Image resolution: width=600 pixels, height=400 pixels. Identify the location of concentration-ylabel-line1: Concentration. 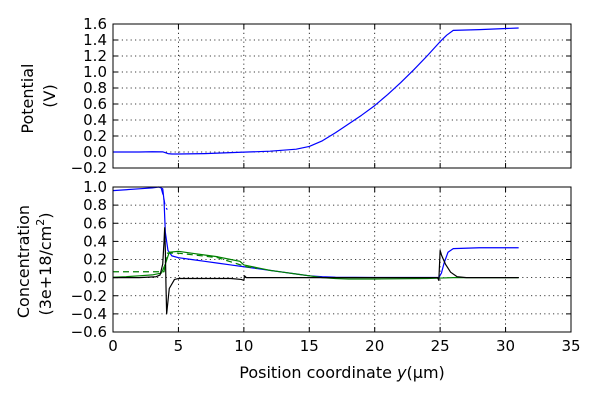
(23, 261).